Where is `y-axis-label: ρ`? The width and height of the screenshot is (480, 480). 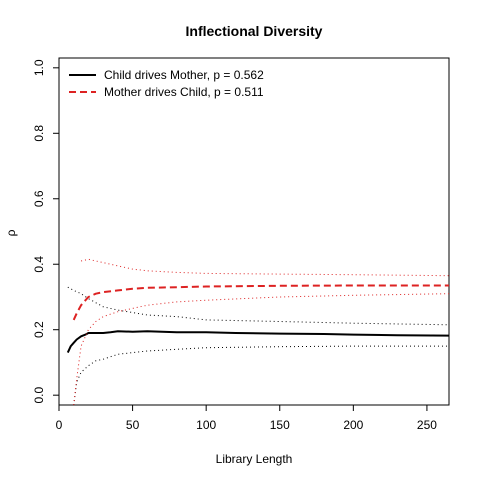
y-axis-label: ρ is located at coordinates (11, 232).